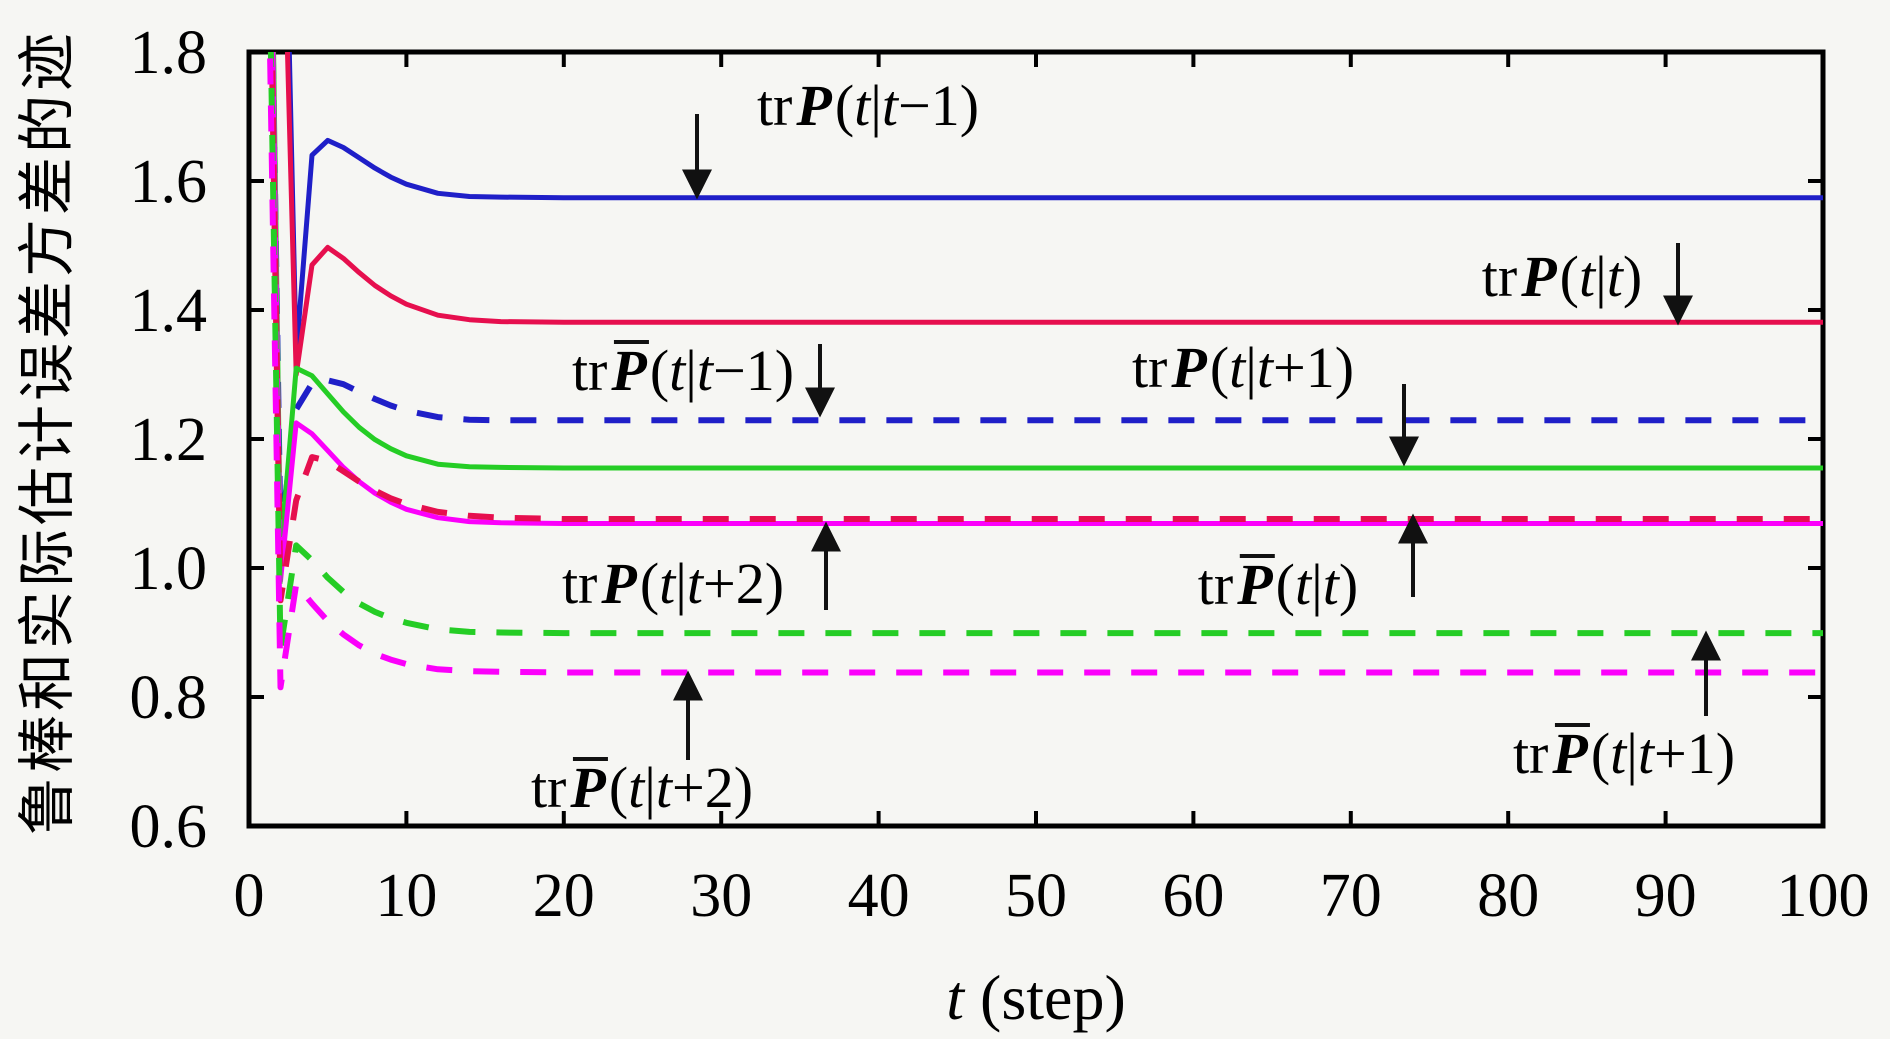 This screenshot has height=1039, width=1890. I want to click on x-tick-label: 70, so click(1351, 896).